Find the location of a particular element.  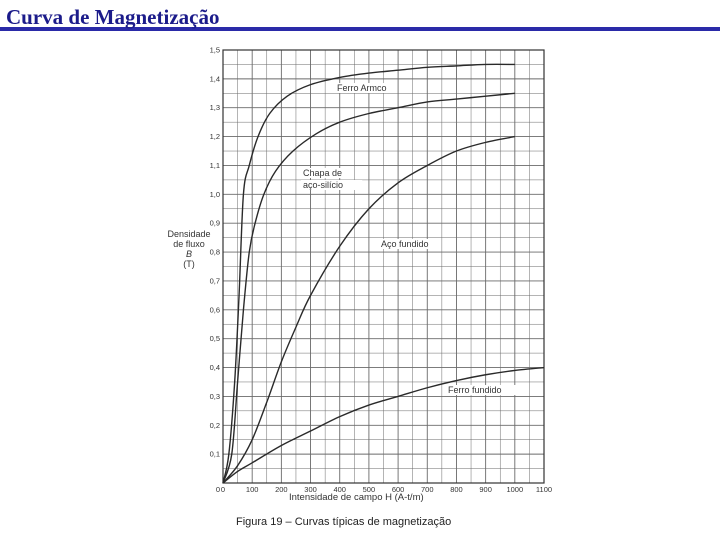

y-tick-label: 1,4 is located at coordinates (215, 78).